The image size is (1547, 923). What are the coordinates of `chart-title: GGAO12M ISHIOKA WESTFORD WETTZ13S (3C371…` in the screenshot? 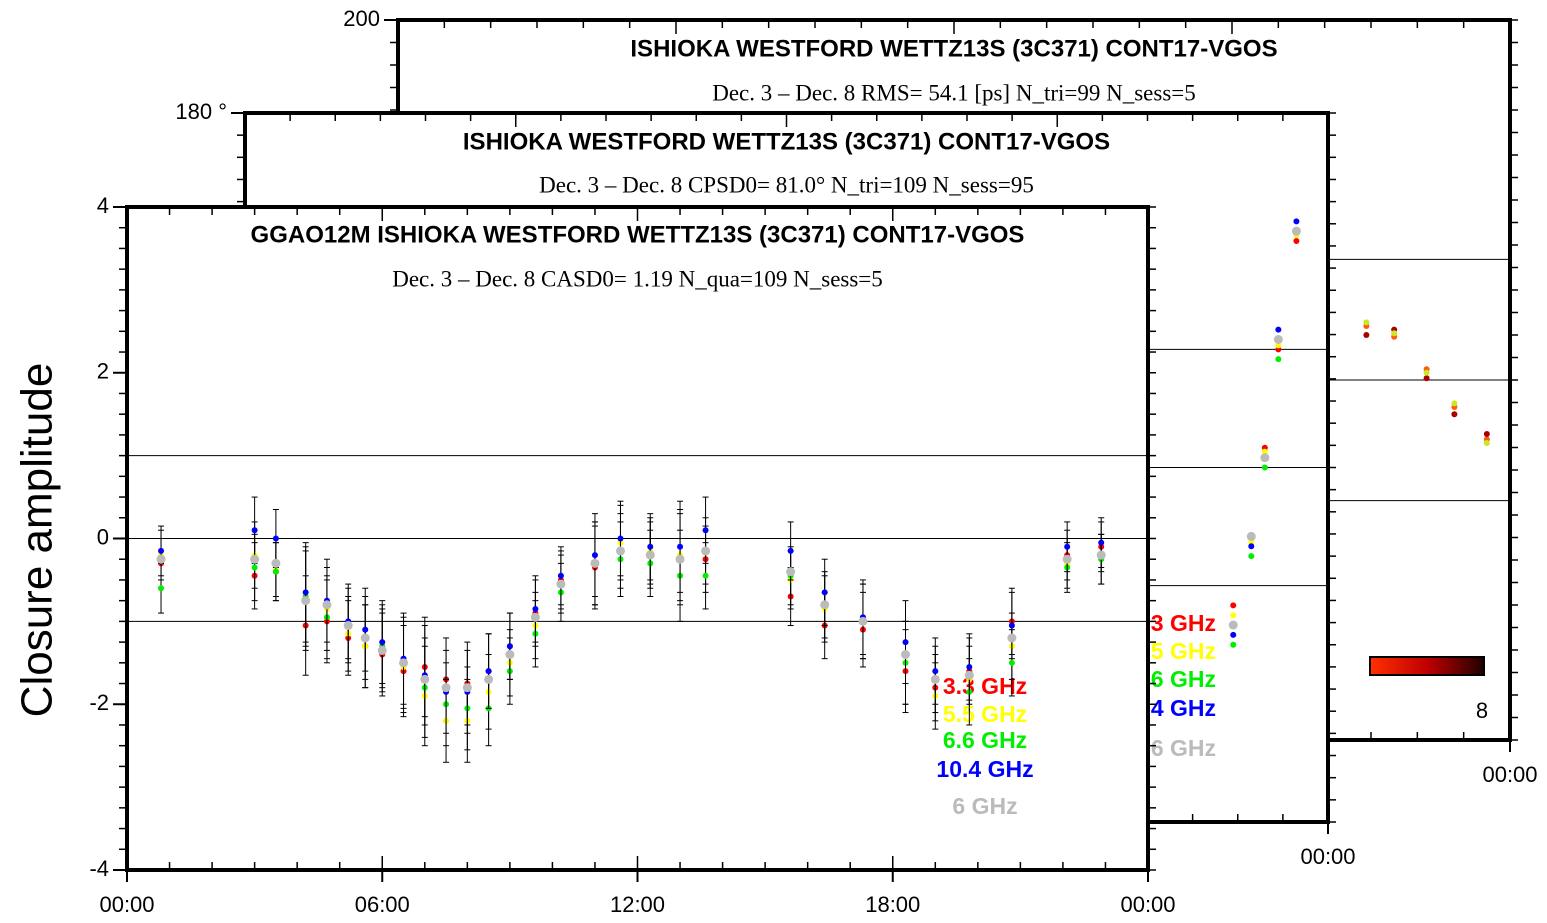 It's located at (638, 234).